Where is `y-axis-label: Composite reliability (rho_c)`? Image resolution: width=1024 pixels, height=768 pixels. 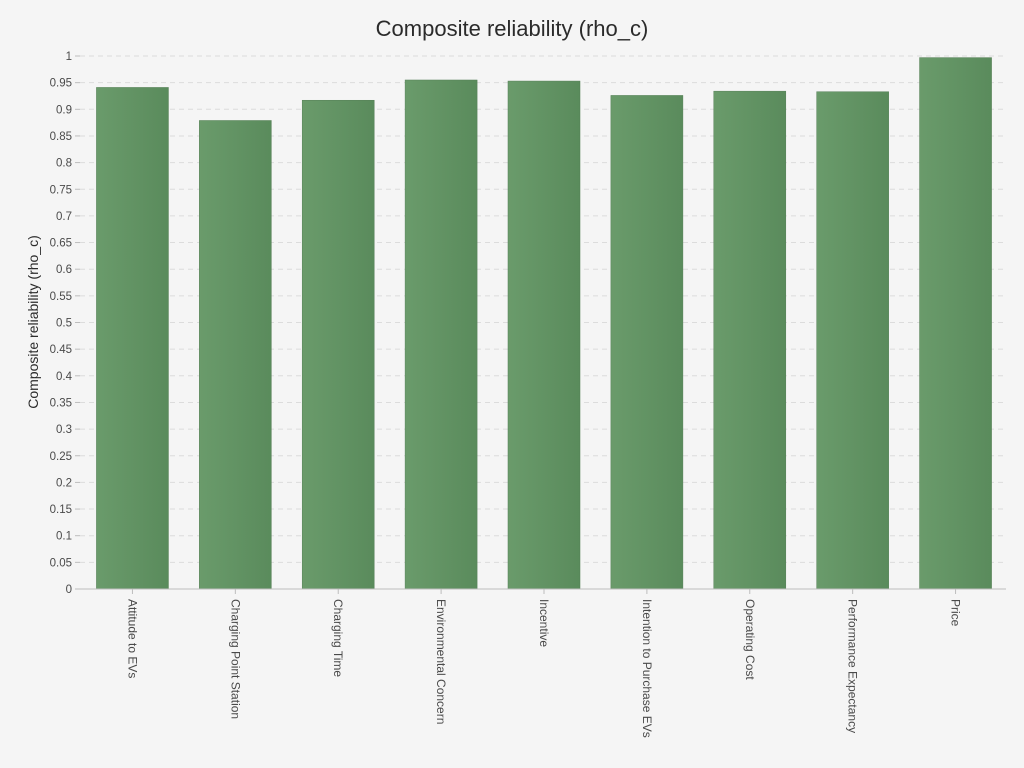
y-axis-label: Composite reliability (rho_c) is located at coordinates (33, 322).